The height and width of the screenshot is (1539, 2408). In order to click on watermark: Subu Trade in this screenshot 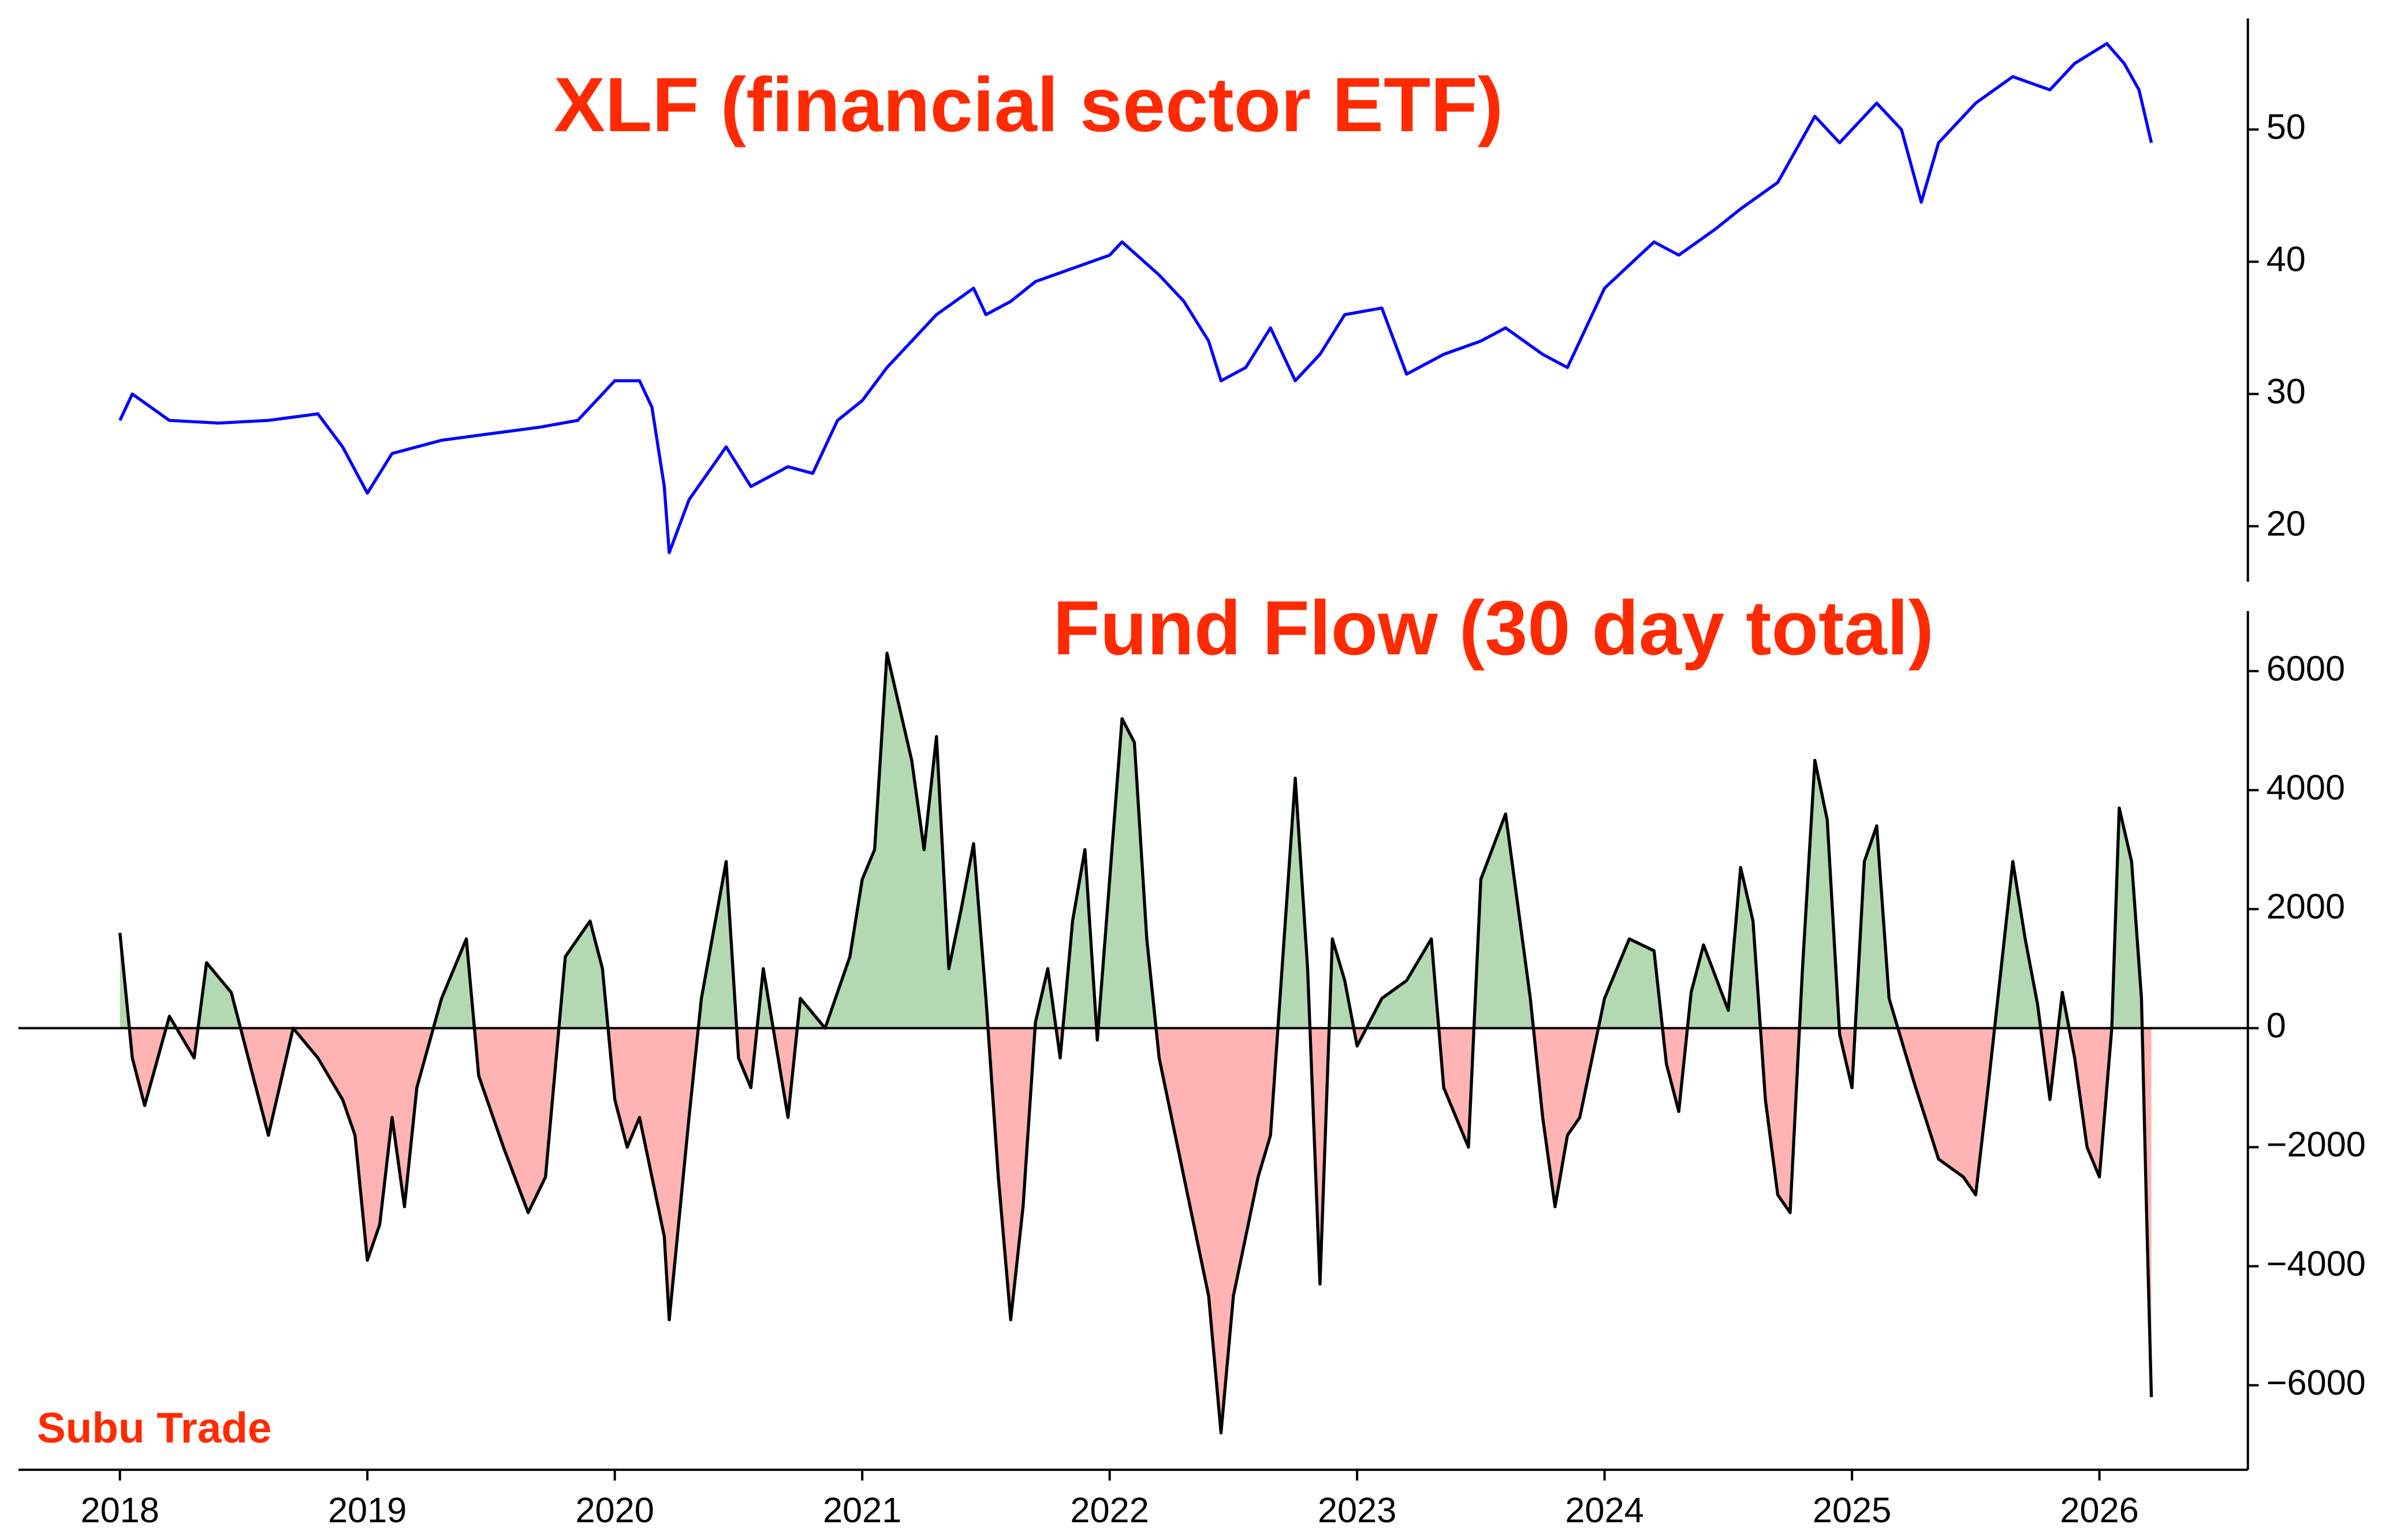, I will do `click(154, 1427)`.